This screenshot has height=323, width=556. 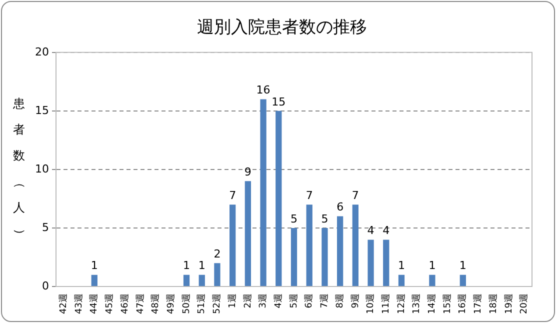 What do you see at coordinates (493, 304) in the screenshot?
I see `x-tick-label: 18週` at bounding box center [493, 304].